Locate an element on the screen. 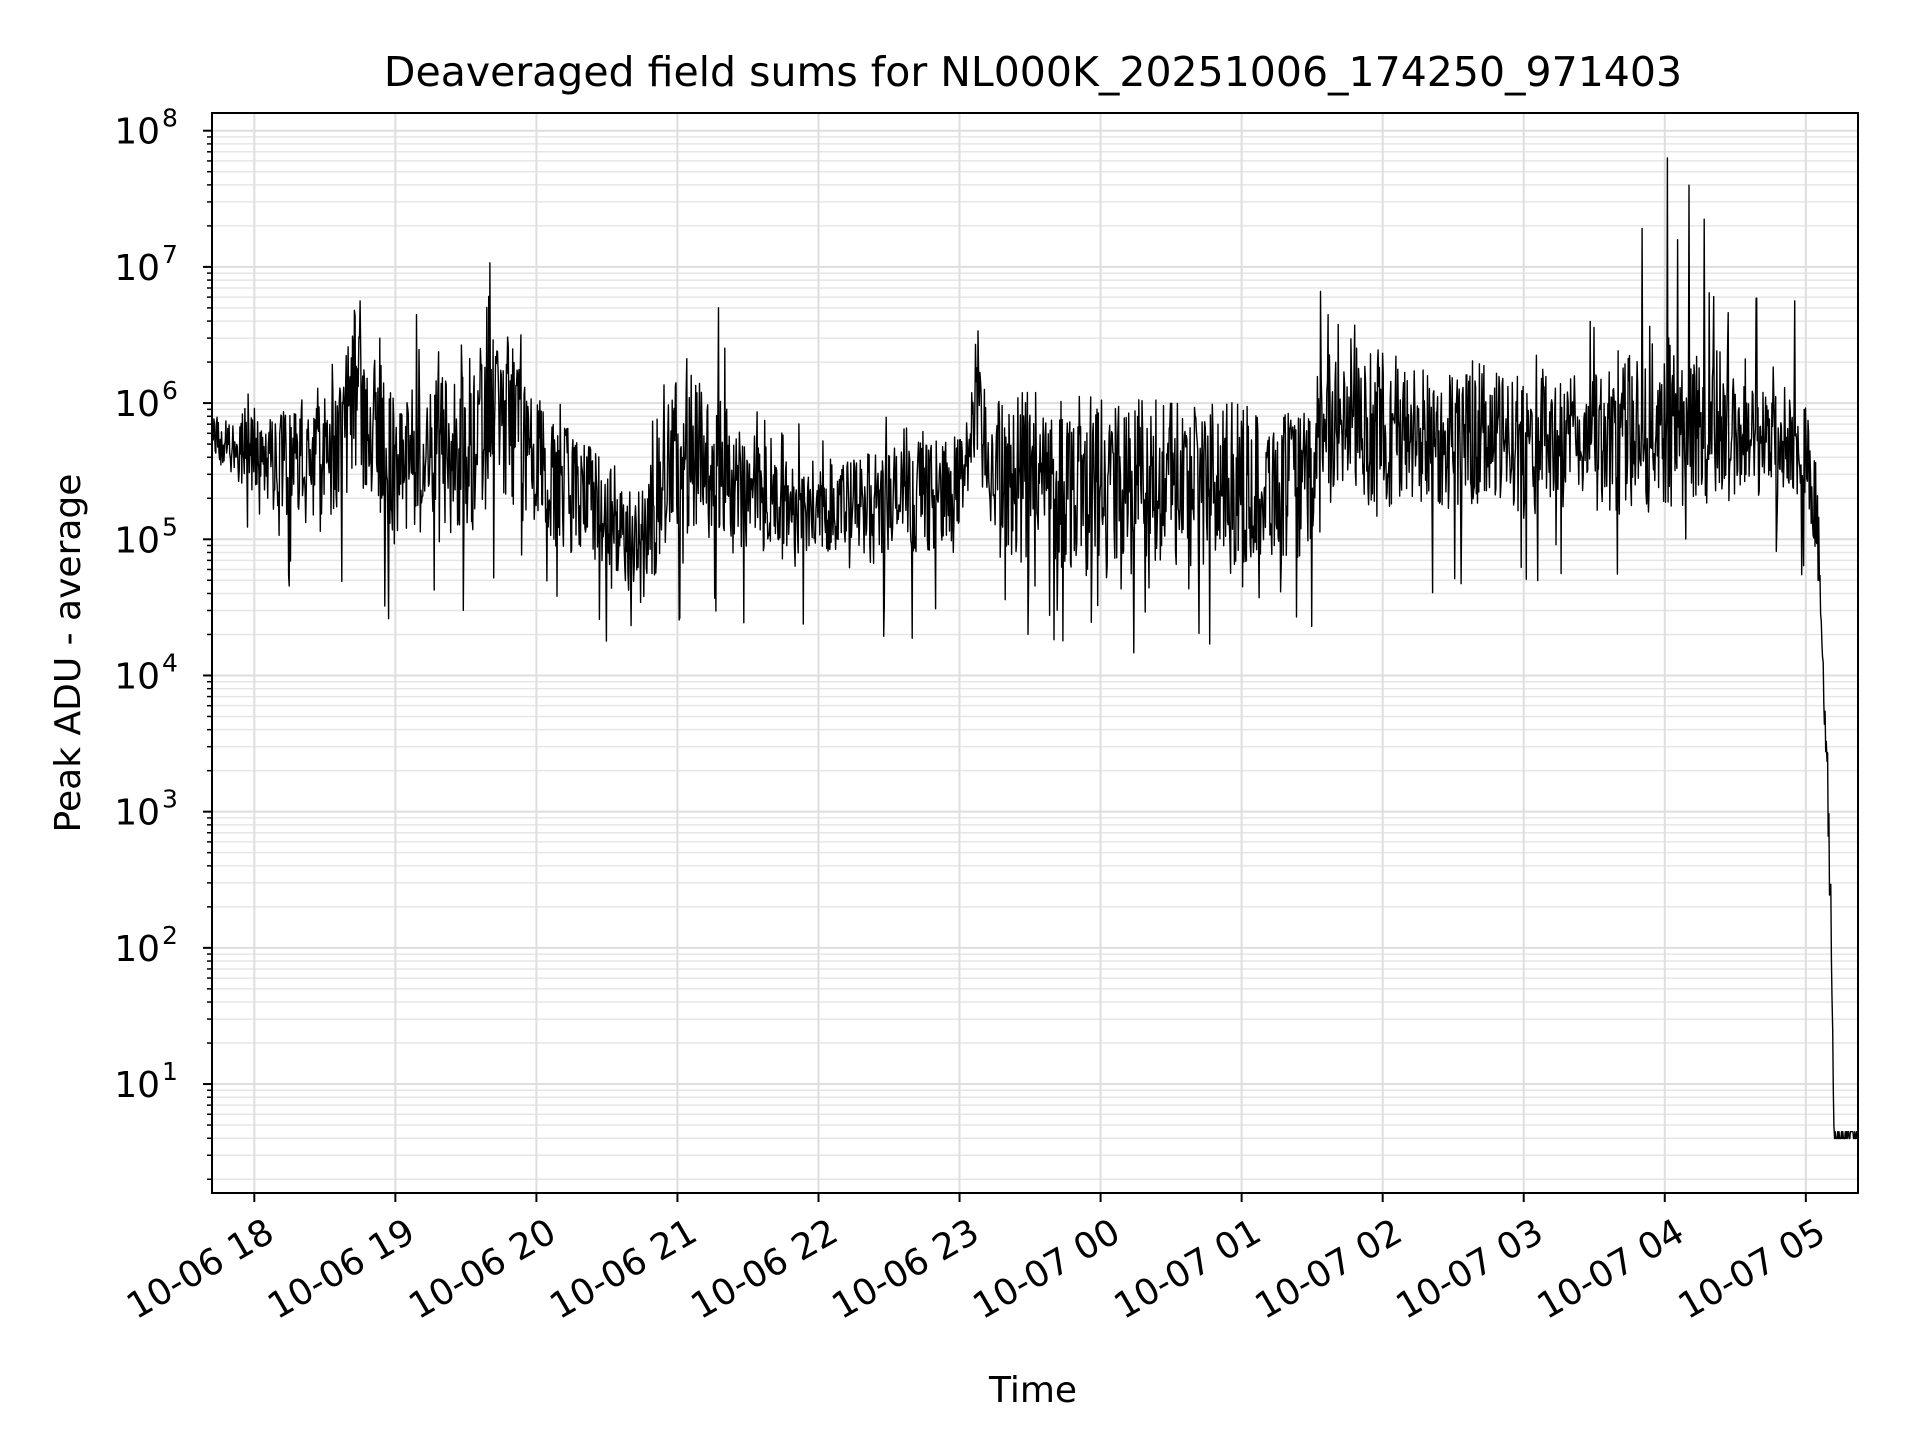 The height and width of the screenshot is (1440, 1920). y-axis-label: Peak ADU - average is located at coordinates (68, 653).